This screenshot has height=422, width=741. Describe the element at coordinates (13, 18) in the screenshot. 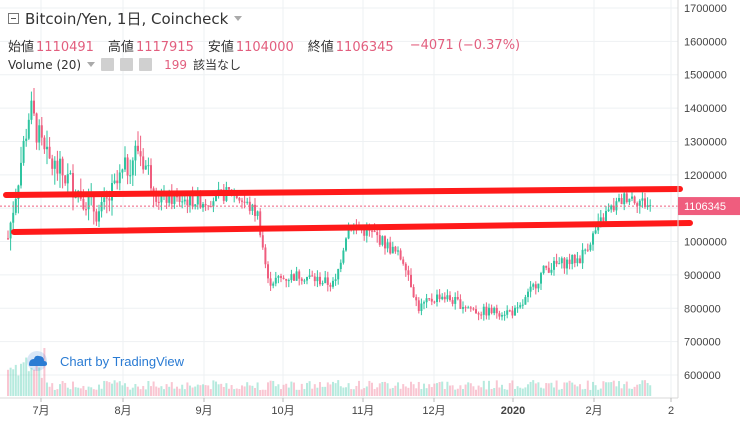

I see `collapse-icon` at that location.